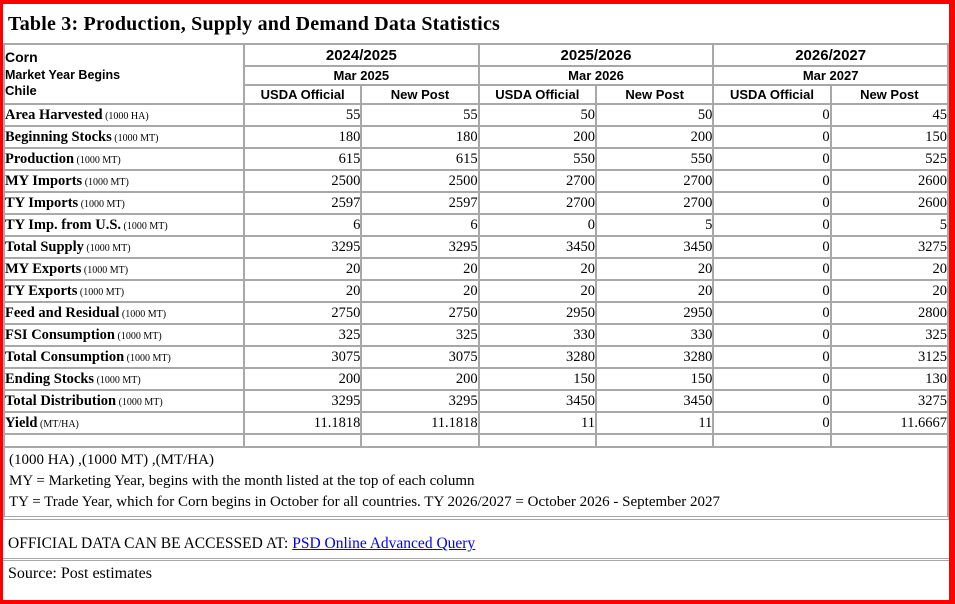 The image size is (955, 604). What do you see at coordinates (420, 225) in the screenshot?
I see `value-cell: 6` at bounding box center [420, 225].